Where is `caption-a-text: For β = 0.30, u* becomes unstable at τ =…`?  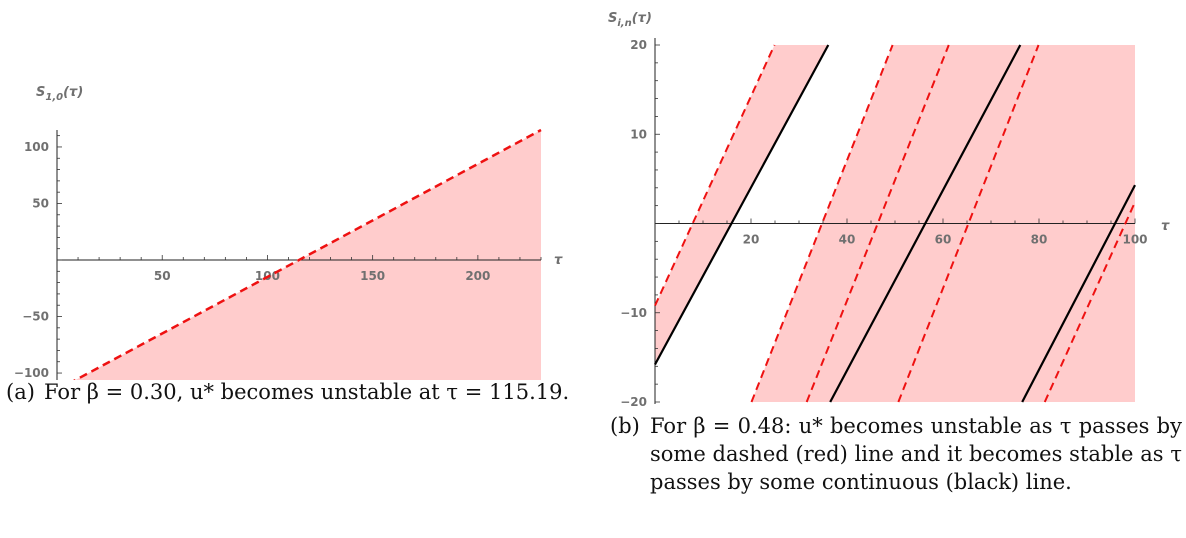
caption-a-text: For β = 0.30, u* becomes unstable at τ =… is located at coordinates (307, 392).